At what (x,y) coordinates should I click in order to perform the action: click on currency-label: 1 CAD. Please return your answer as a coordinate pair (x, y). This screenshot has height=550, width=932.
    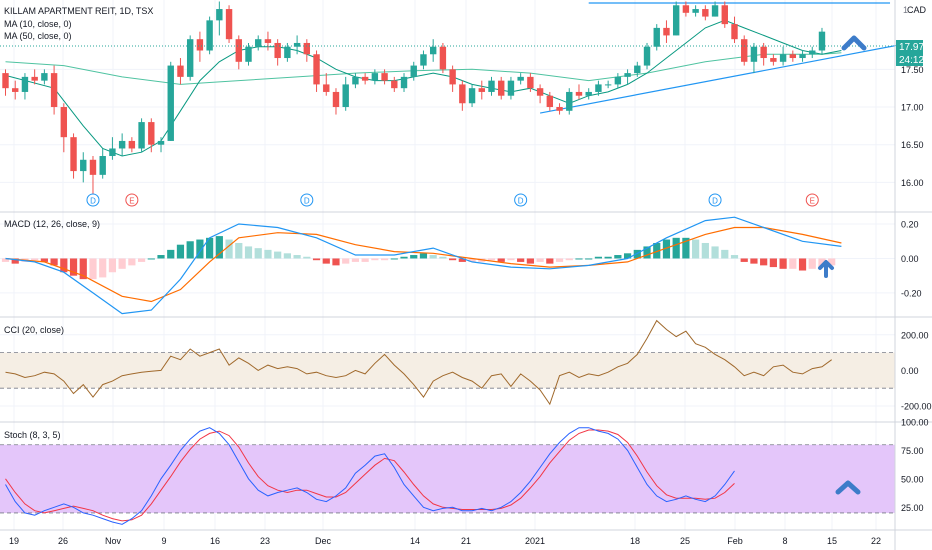
    Looking at the image, I should click on (915, 10).